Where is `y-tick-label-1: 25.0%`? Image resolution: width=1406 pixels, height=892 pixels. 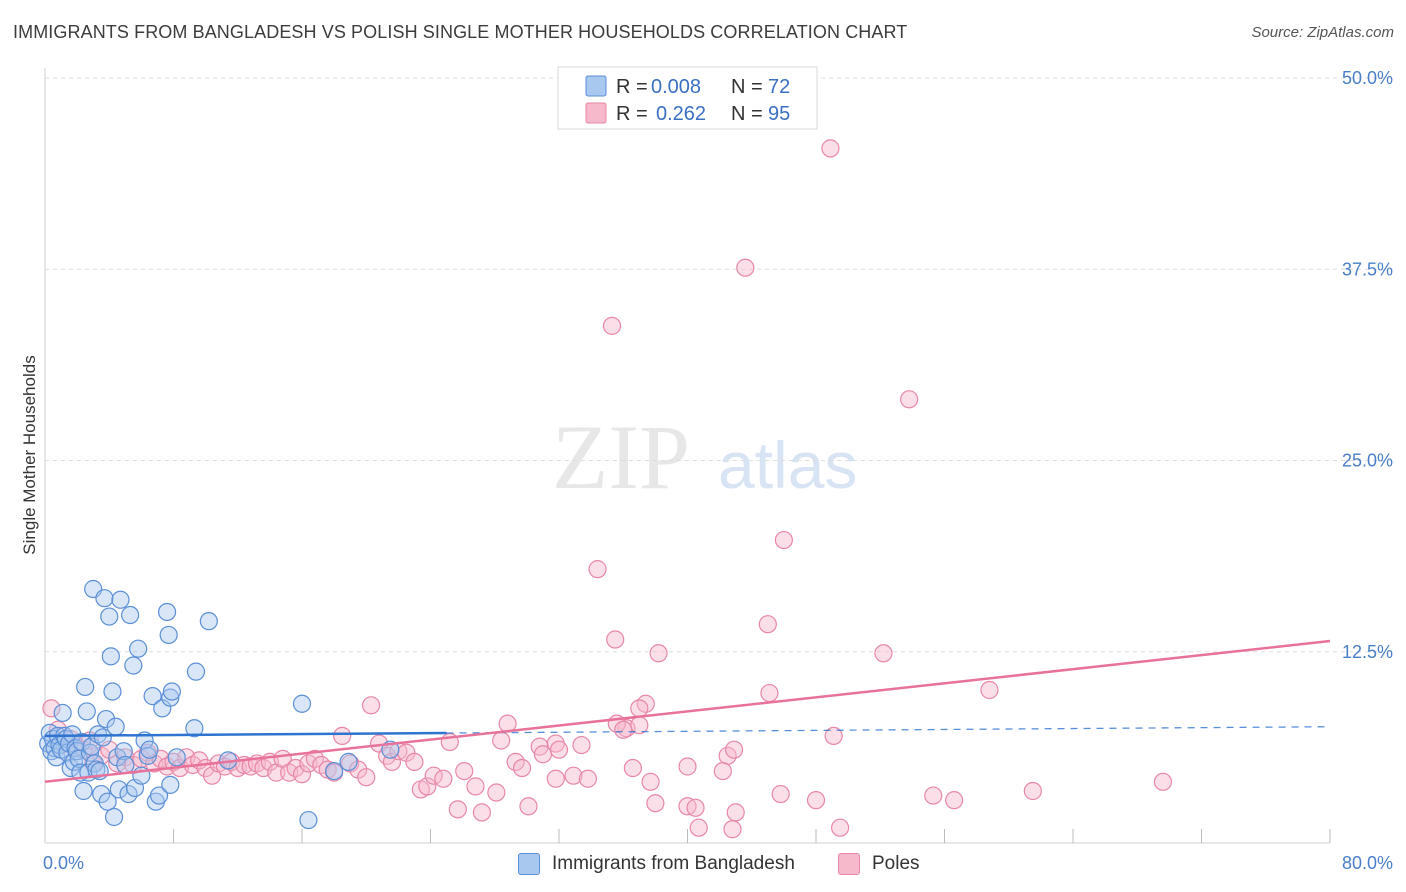
y-tick-label-1: 25.0% is located at coordinates (1367, 461).